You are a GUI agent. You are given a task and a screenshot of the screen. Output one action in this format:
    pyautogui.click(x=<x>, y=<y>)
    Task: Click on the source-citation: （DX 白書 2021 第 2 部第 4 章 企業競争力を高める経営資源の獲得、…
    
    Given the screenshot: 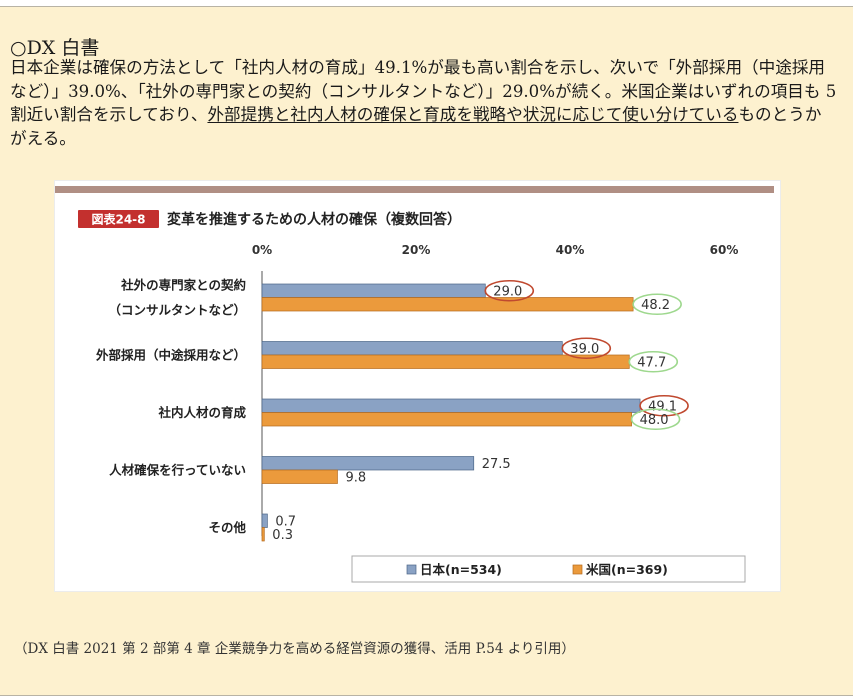 What is the action you would take?
    pyautogui.click(x=294, y=649)
    